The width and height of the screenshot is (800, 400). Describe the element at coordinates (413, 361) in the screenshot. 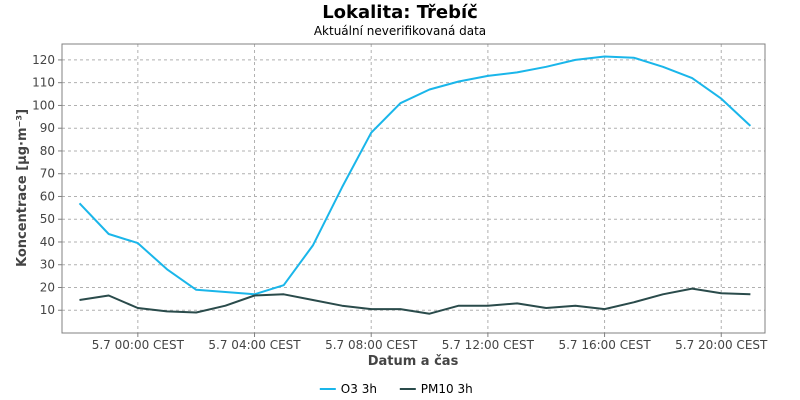

I see `x-axis-label: Datum a čas` at that location.